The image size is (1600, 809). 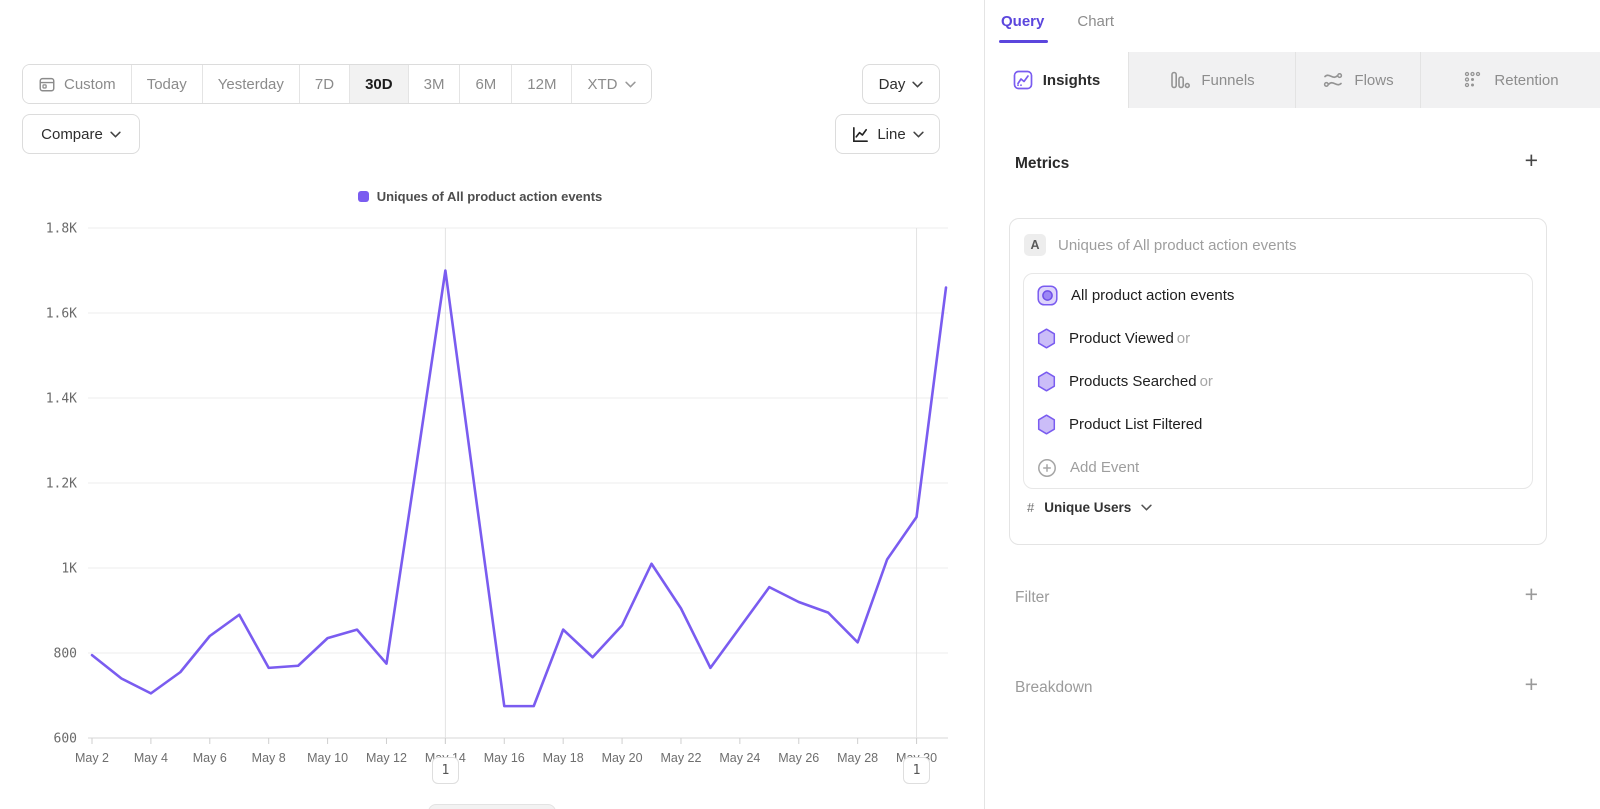 What do you see at coordinates (1035, 245) in the screenshot?
I see `metric-badge: A` at bounding box center [1035, 245].